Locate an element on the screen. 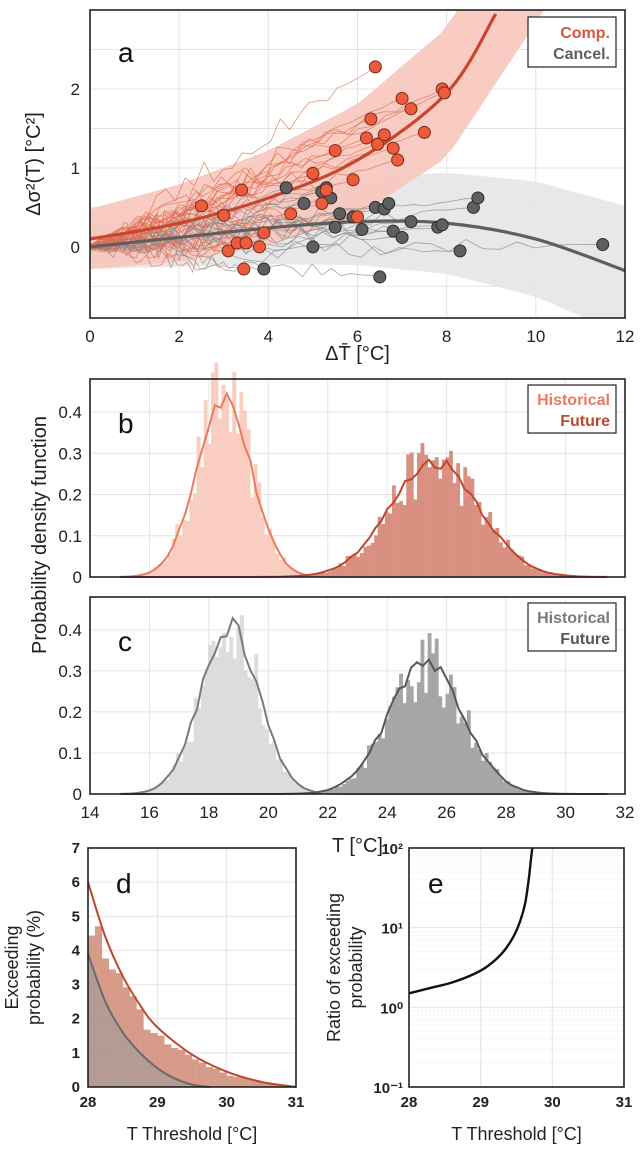 This screenshot has height=1152, width=641. x-tick-label: 4 is located at coordinates (268, 336).